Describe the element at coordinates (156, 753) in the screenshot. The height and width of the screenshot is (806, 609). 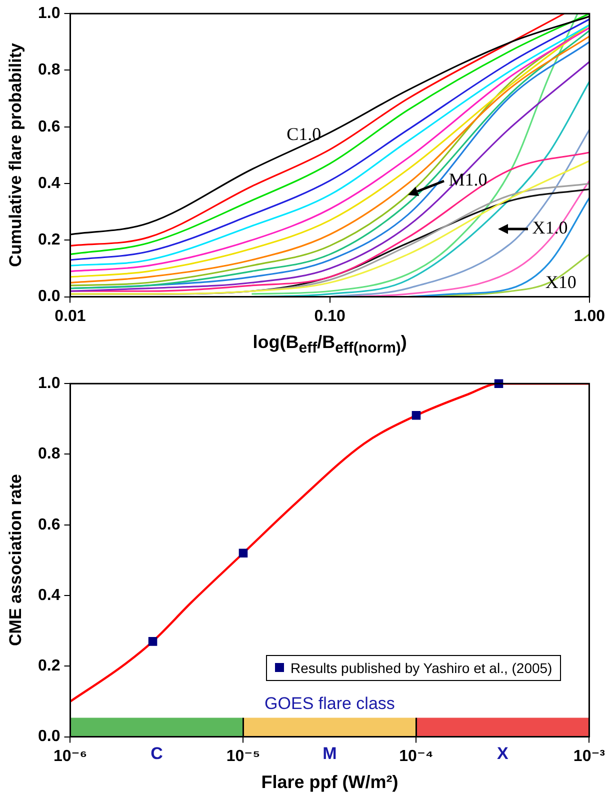
I see `band-label: C` at that location.